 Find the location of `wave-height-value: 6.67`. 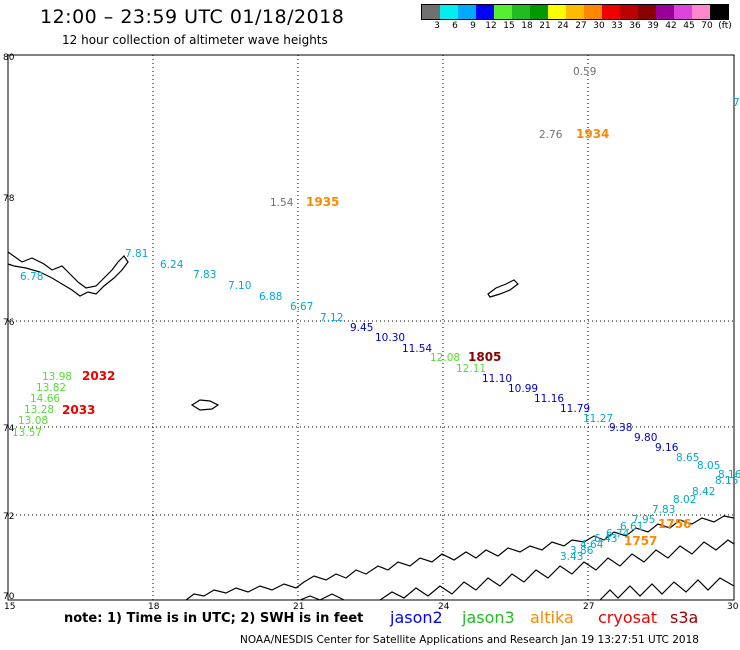

wave-height-value: 6.67 is located at coordinates (301, 307).